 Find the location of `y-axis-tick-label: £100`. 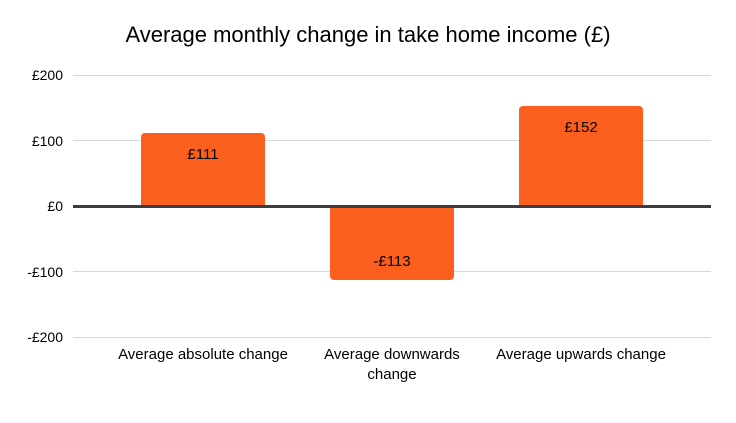

y-axis-tick-label: £100 is located at coordinates (47, 140).